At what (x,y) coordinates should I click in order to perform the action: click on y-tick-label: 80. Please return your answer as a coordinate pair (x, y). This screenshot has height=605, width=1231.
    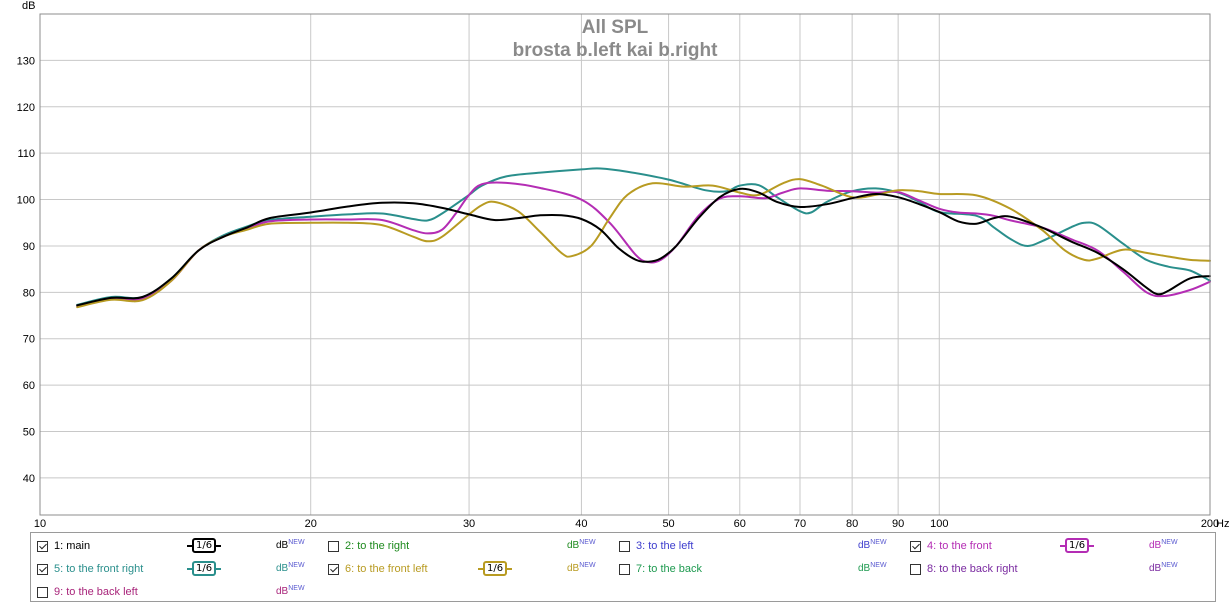
    Looking at the image, I should click on (29, 293).